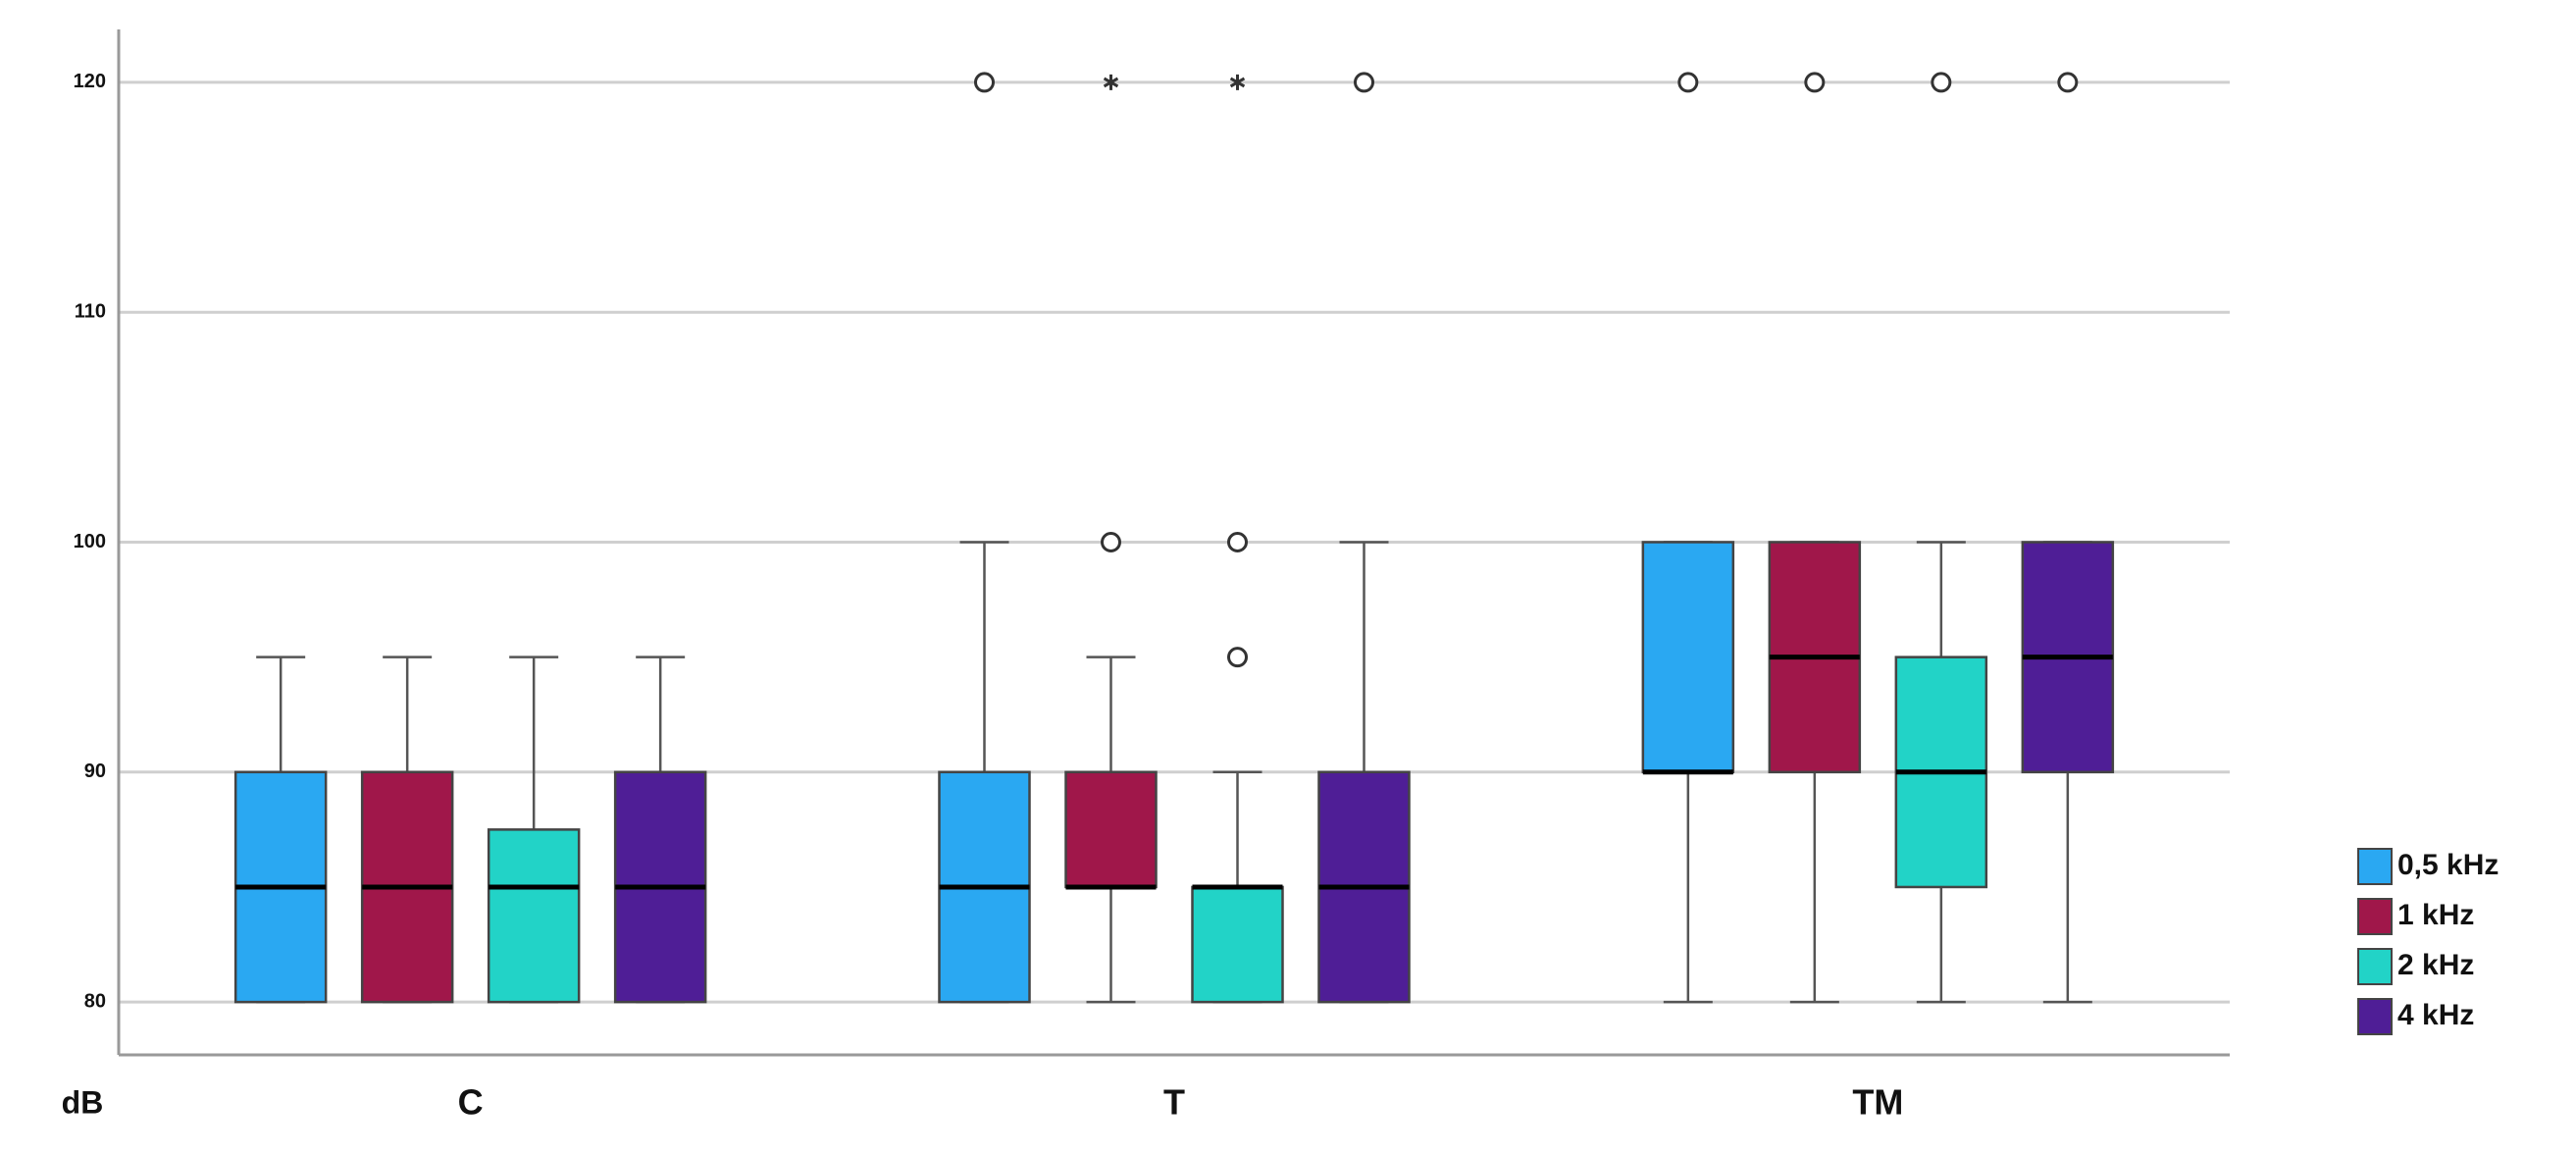 The width and height of the screenshot is (2576, 1154). Describe the element at coordinates (1174, 1102) in the screenshot. I see `x-tick-label: T` at that location.